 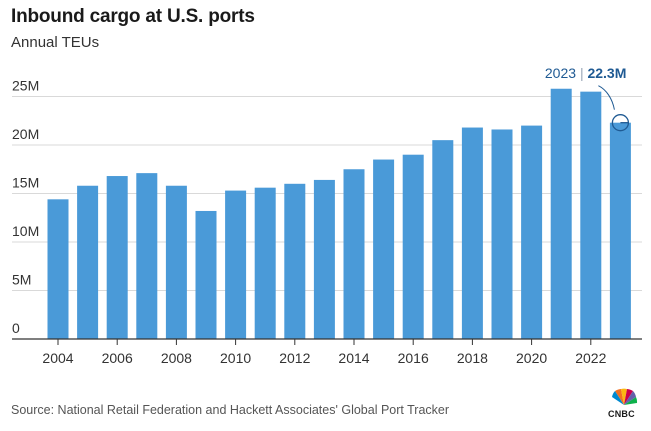 I want to click on bar-2023, so click(x=620, y=230).